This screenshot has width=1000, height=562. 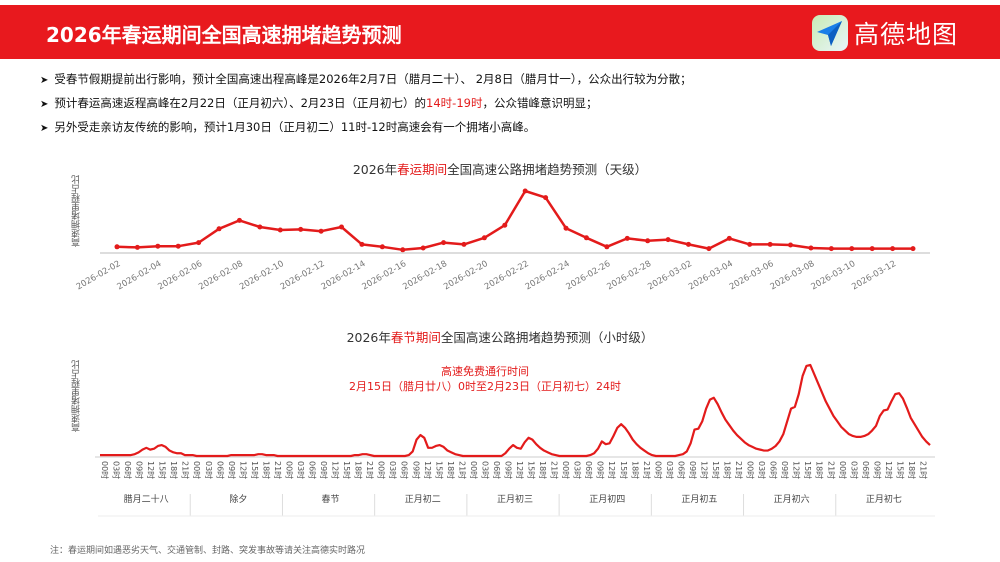 What do you see at coordinates (792, 499) in the screenshot?
I see `day-label: 正月初六` at bounding box center [792, 499].